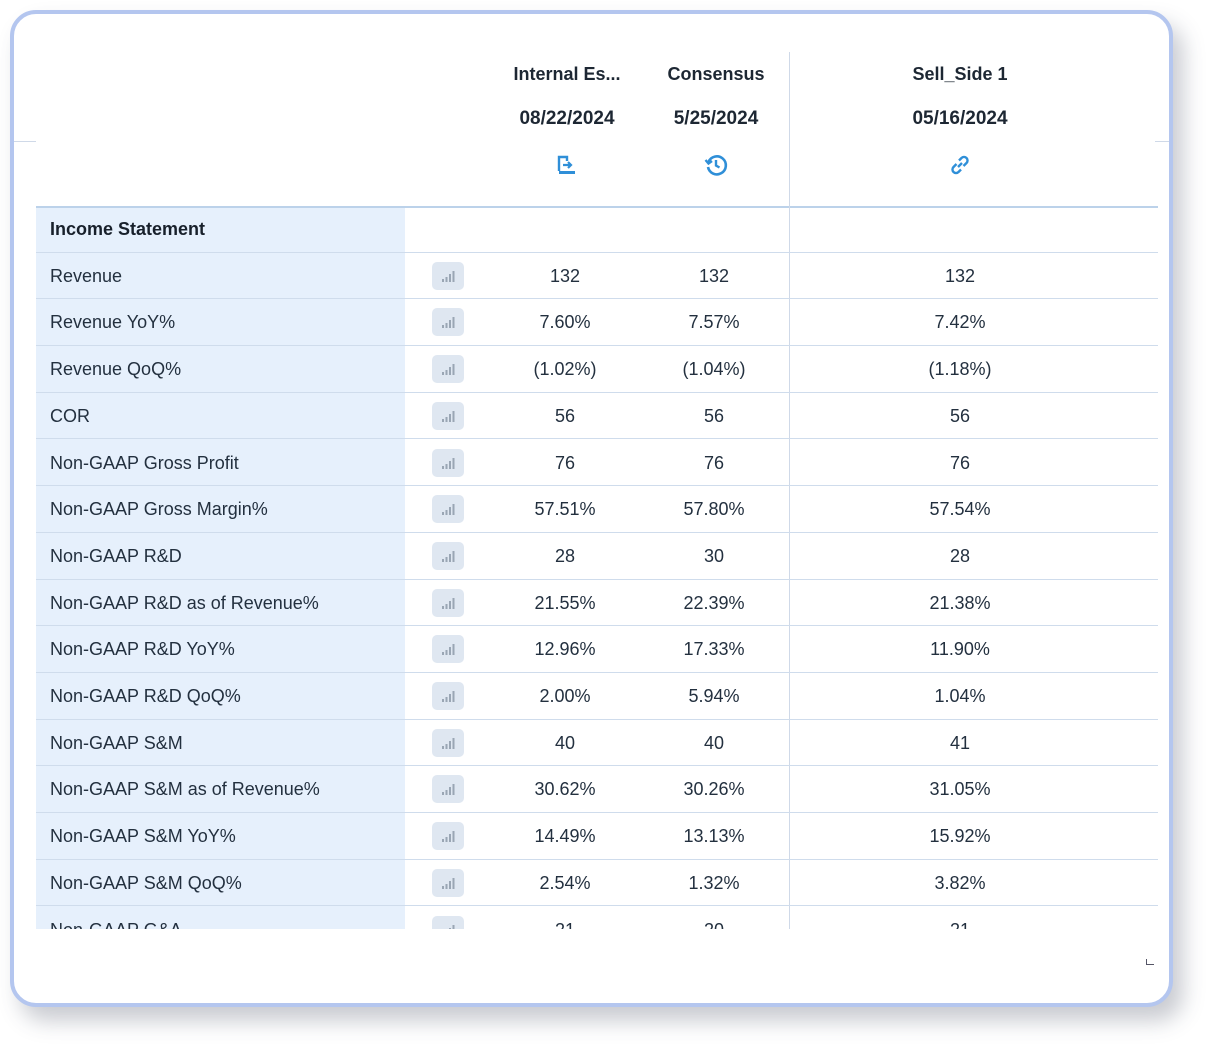 Image resolution: width=1224 pixels, height=1058 pixels. Describe the element at coordinates (789, 567) in the screenshot. I see `column-divider` at that location.